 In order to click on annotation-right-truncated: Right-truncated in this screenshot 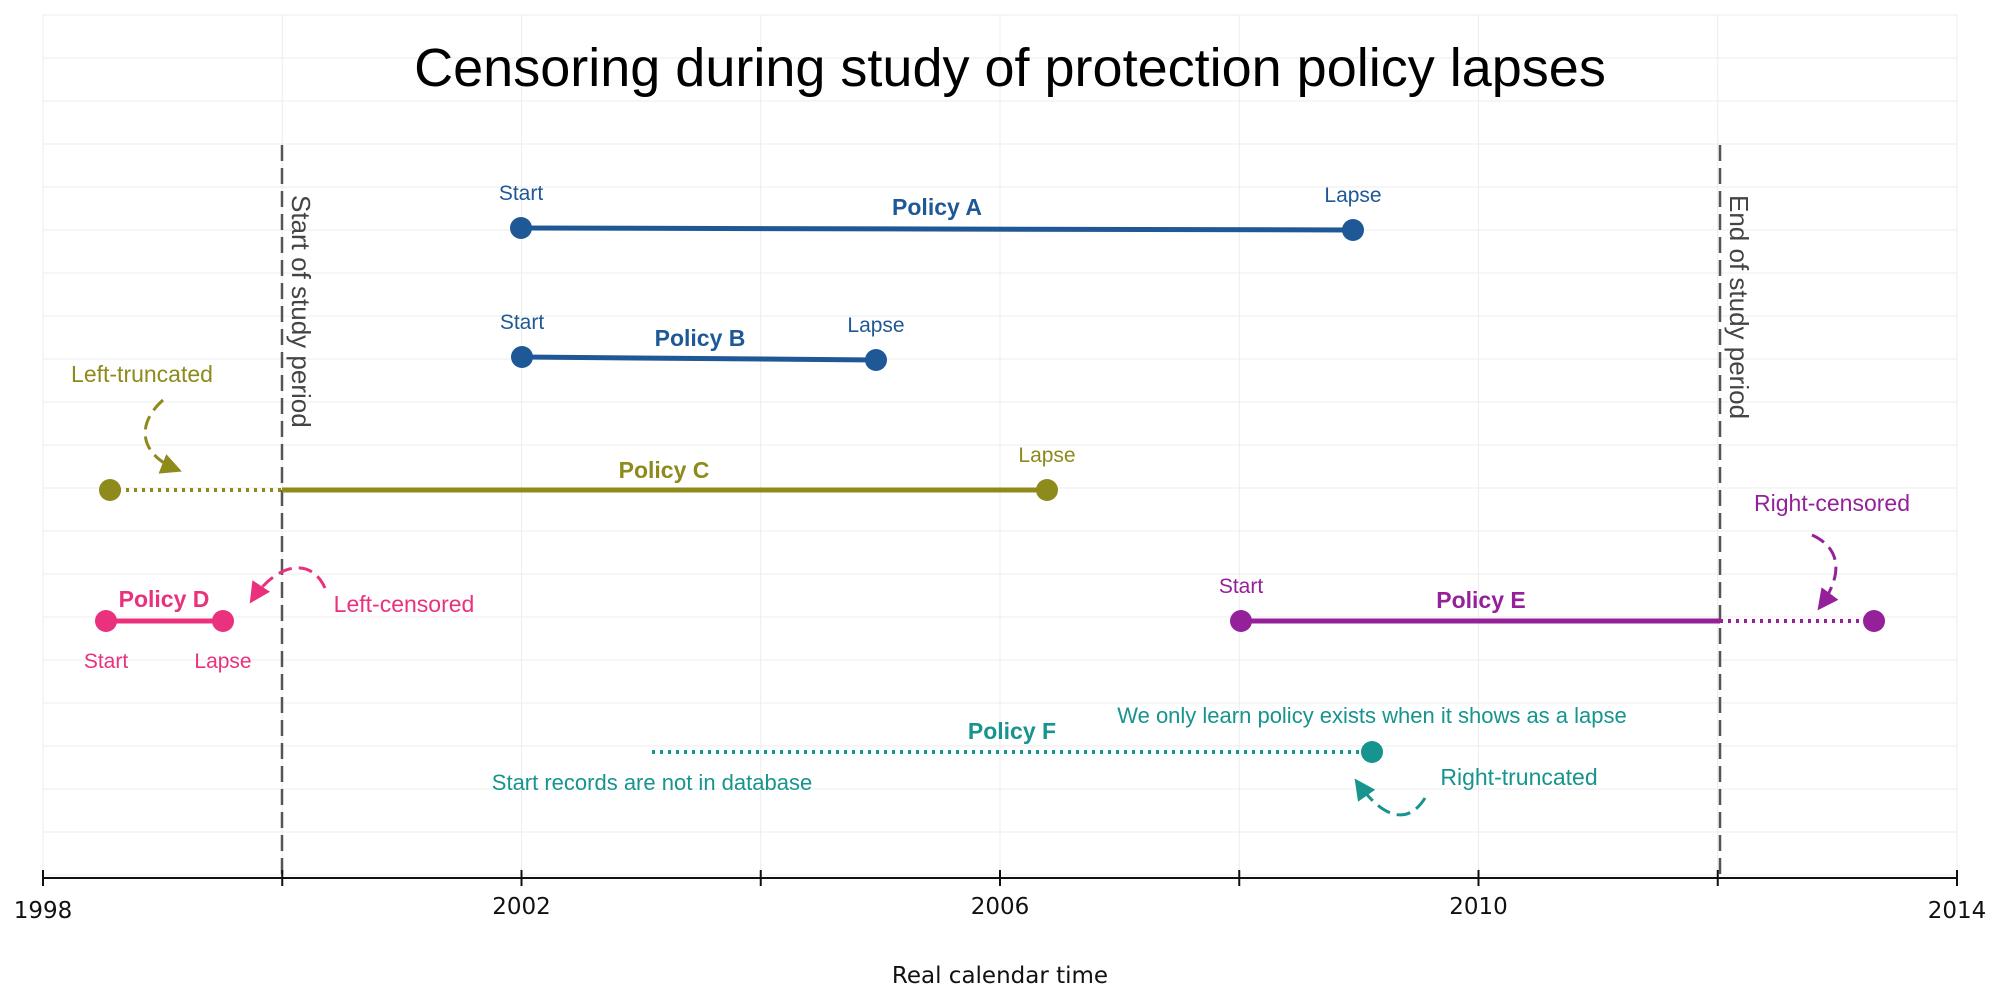, I will do `click(1476, 790)`.